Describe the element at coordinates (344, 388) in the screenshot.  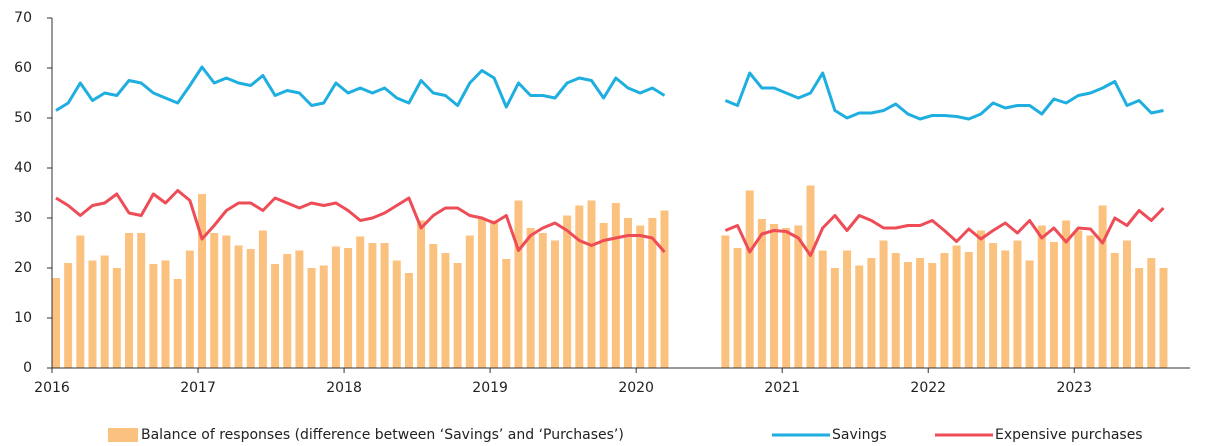
I see `x-tick-label: 2018` at that location.